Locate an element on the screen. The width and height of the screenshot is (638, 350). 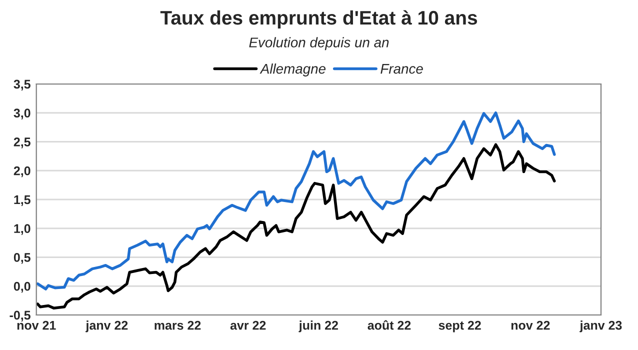
x-tick-label: nov 21 is located at coordinates (36, 325).